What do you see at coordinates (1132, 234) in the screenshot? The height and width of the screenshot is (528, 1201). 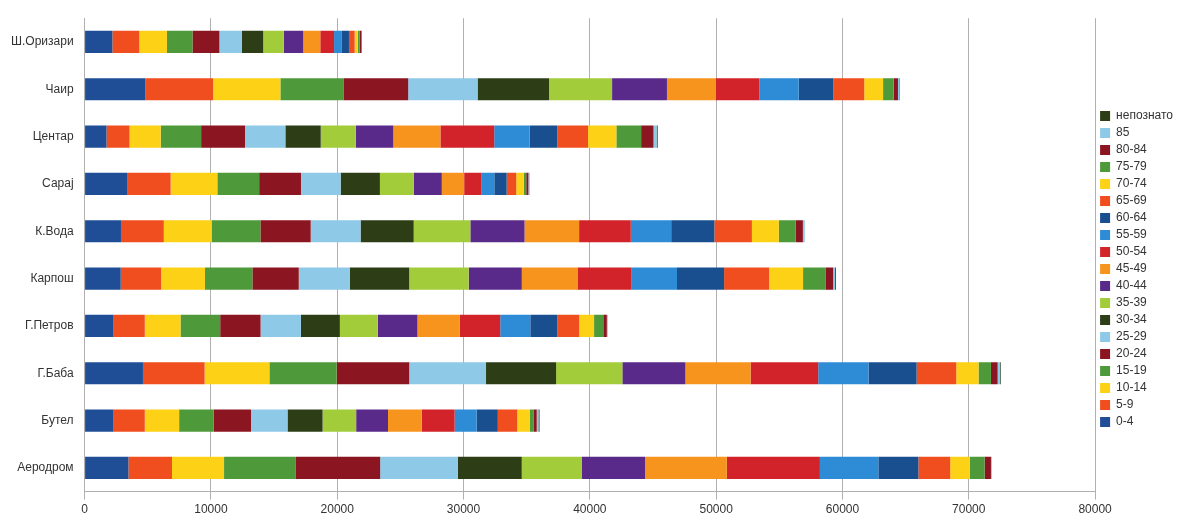 I see `legend-label: 55-59` at bounding box center [1132, 234].